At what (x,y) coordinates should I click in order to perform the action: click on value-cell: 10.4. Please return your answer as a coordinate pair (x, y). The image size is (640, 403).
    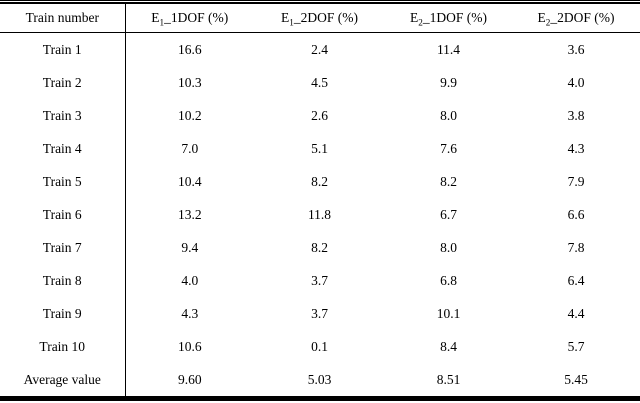
    Looking at the image, I should click on (189, 181).